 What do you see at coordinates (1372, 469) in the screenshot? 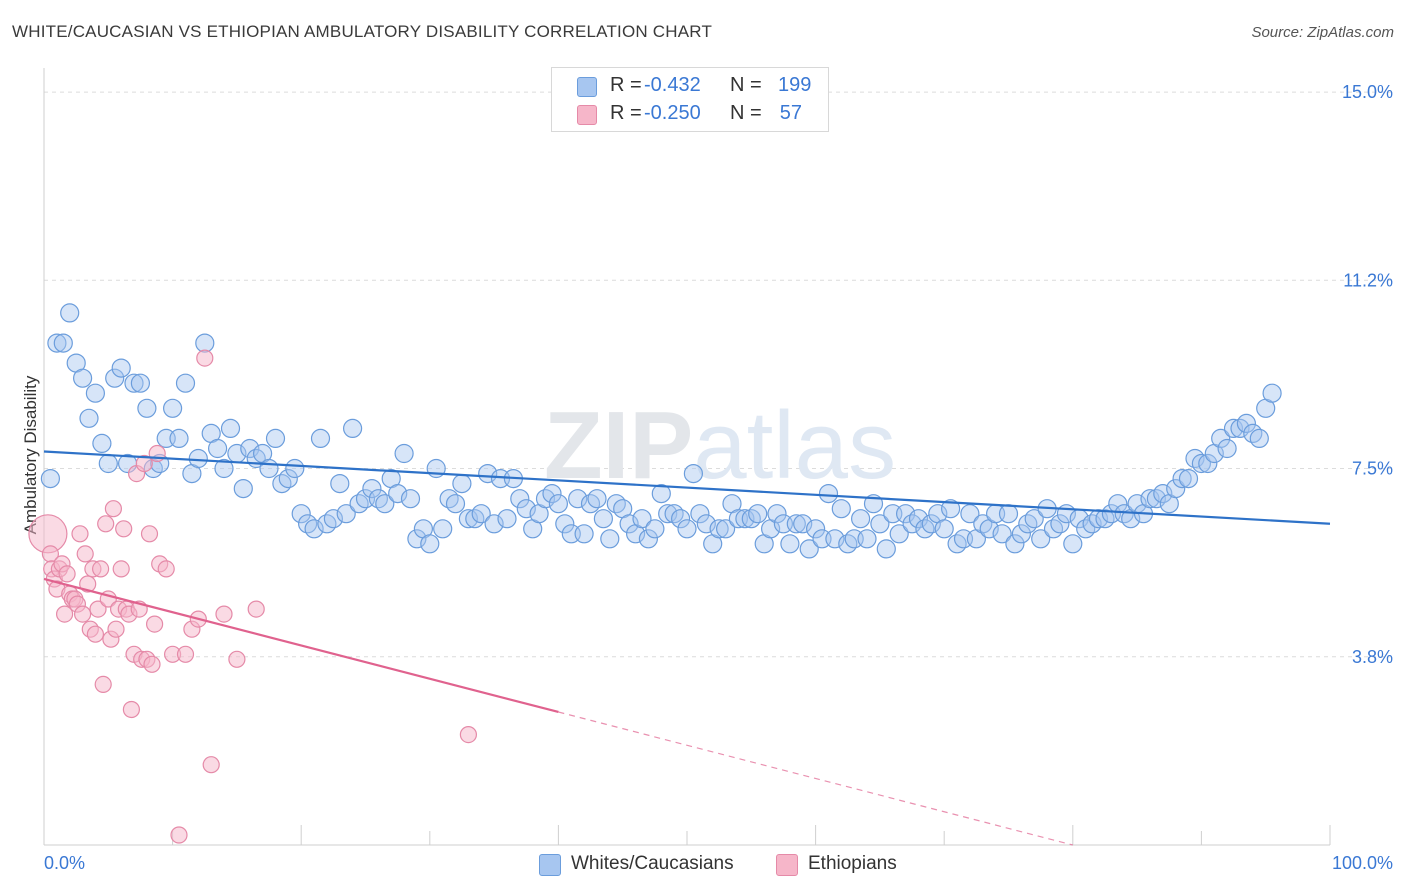
I see `y-tick-label: 7.5%` at bounding box center [1372, 469].